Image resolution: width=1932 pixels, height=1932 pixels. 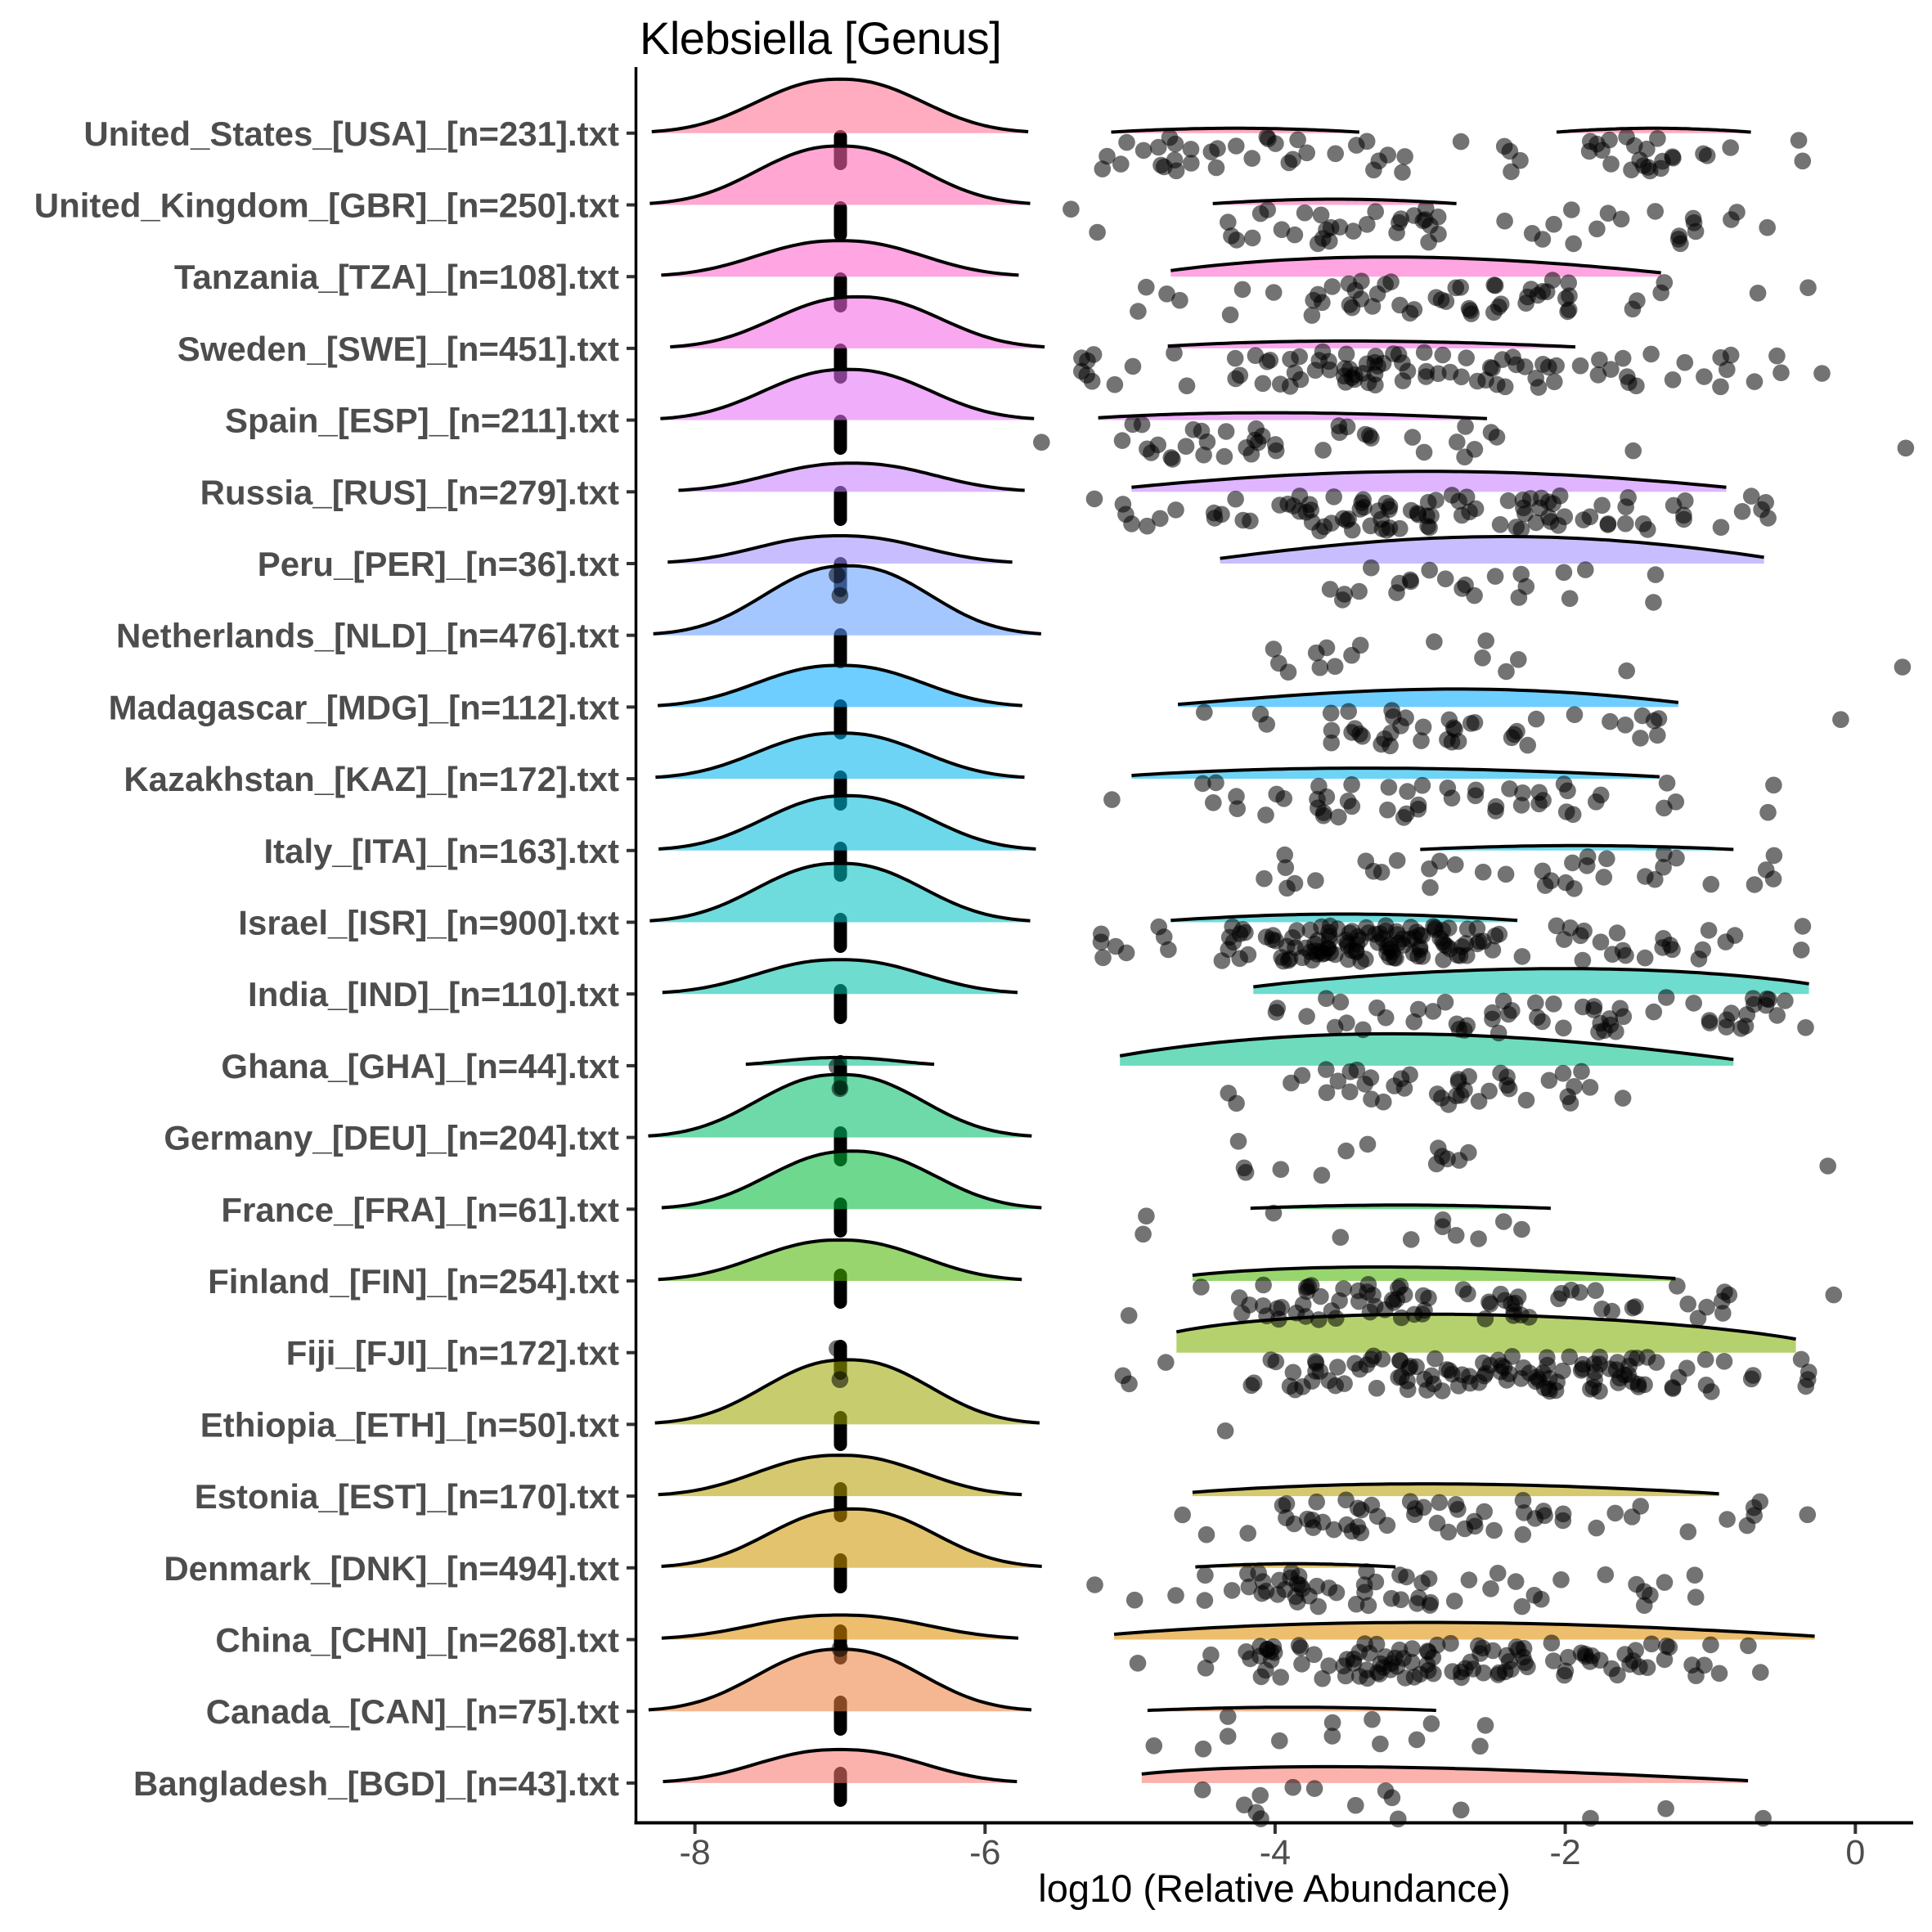 What do you see at coordinates (439, 564) in the screenshot?
I see `svg-text: Peru_[PER]_[n=36].txt` at bounding box center [439, 564].